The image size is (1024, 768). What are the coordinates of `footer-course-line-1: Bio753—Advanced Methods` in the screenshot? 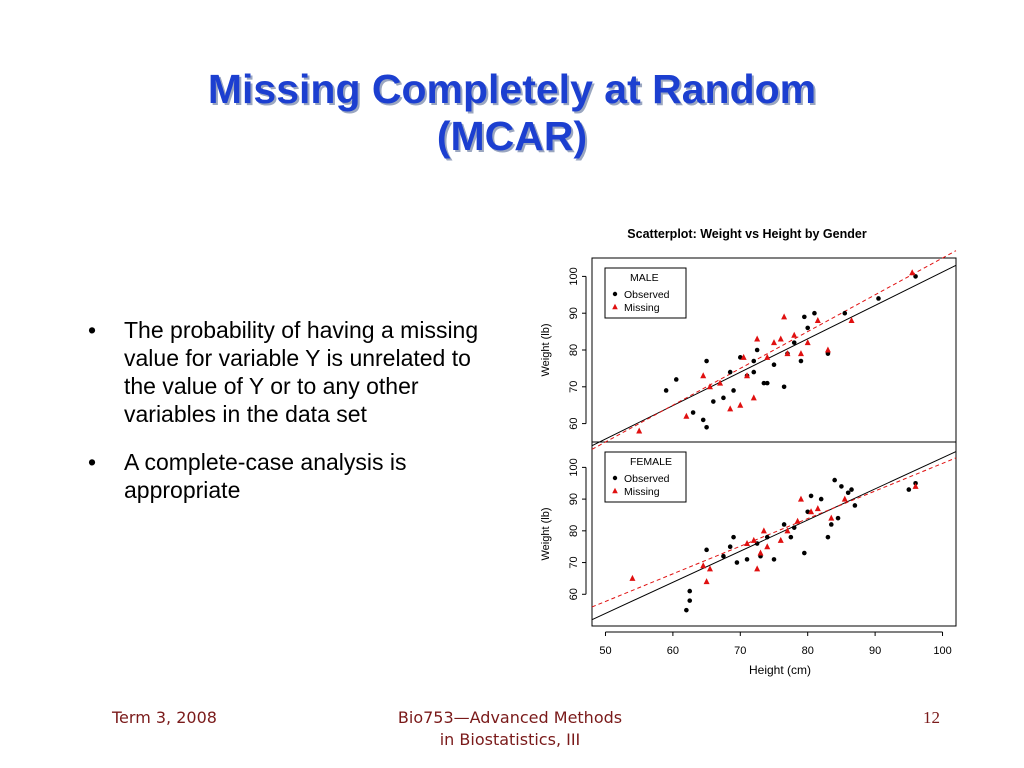 It's located at (510, 717).